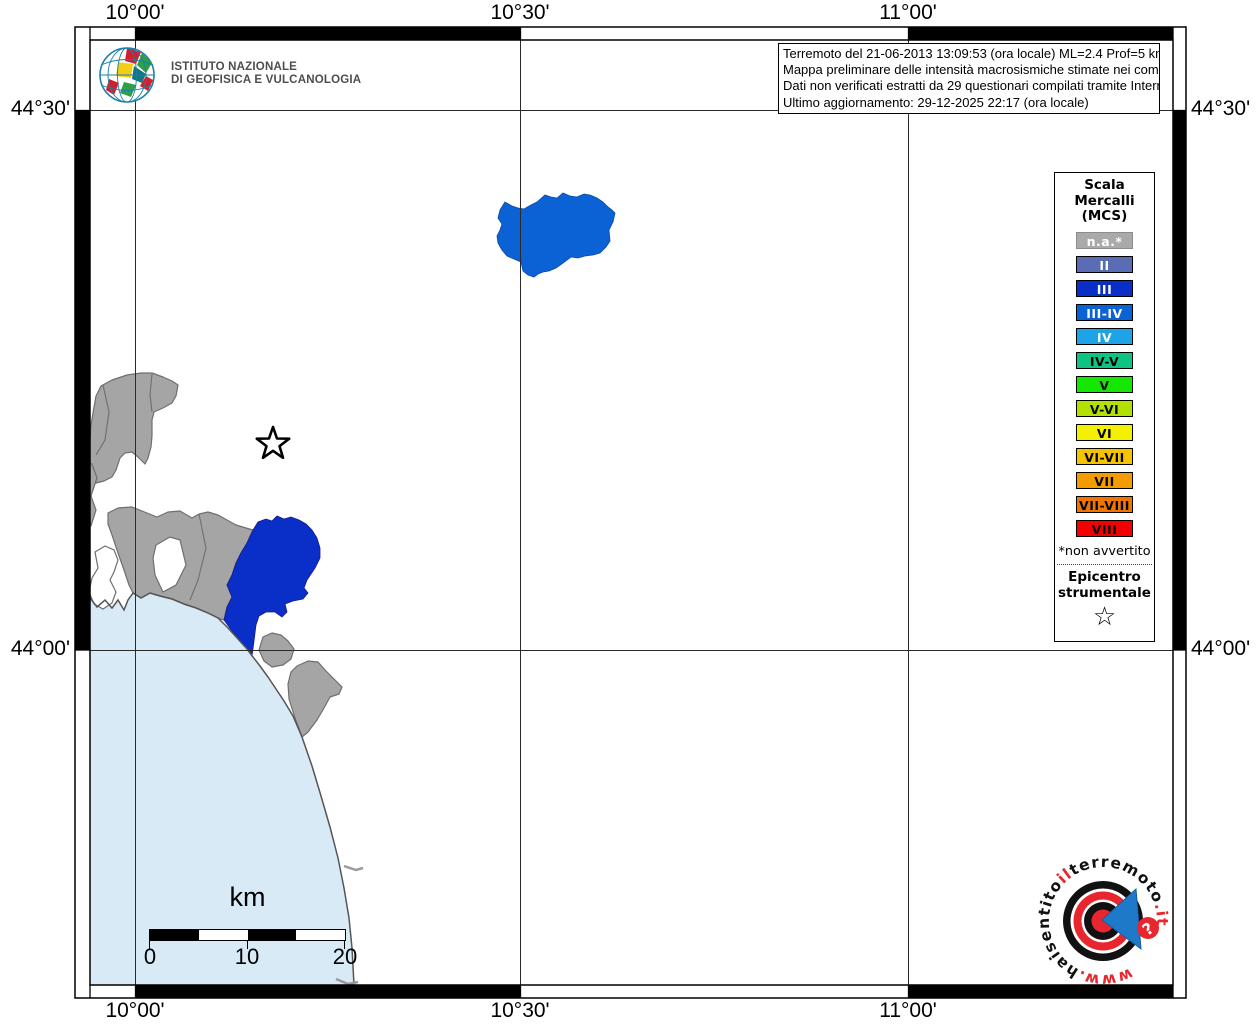 The height and width of the screenshot is (1024, 1257). Describe the element at coordinates (1104, 432) in the screenshot. I see `legend-item-vi: VI` at that location.